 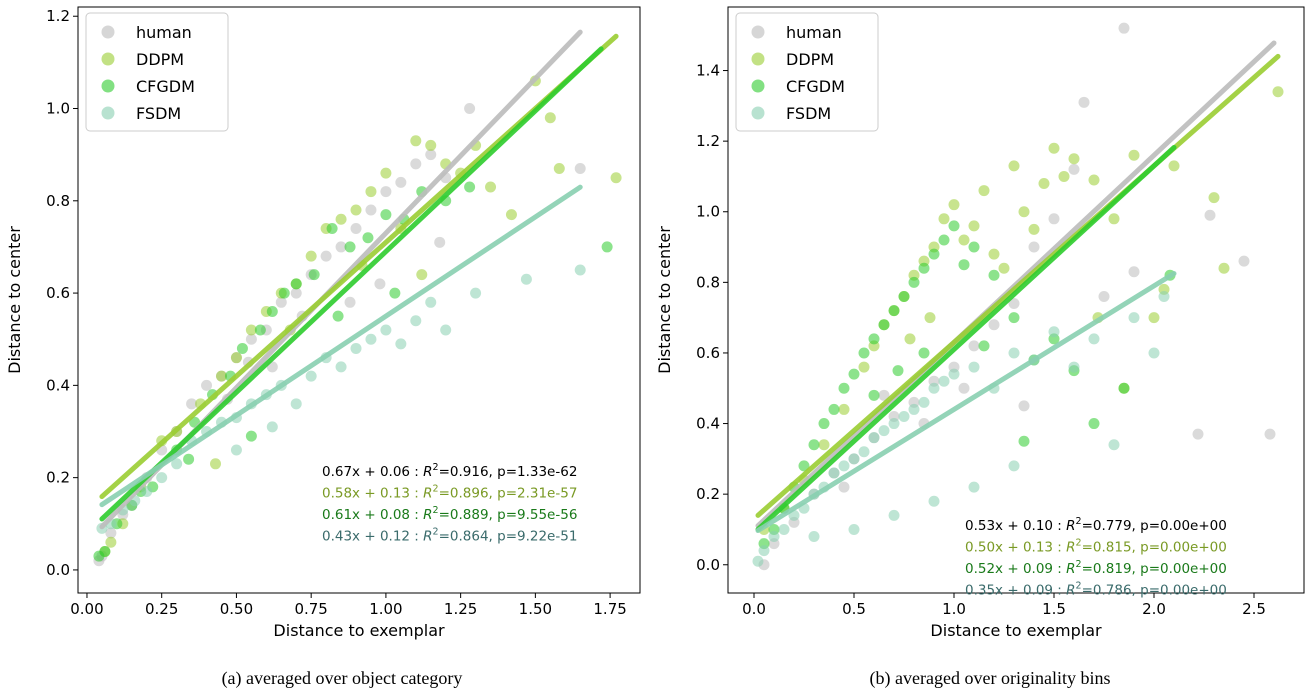 I want to click on fit-annotation: 0.61x + 0.08 : R2=0.889, p=9.55e-56, so click(x=449, y=514).